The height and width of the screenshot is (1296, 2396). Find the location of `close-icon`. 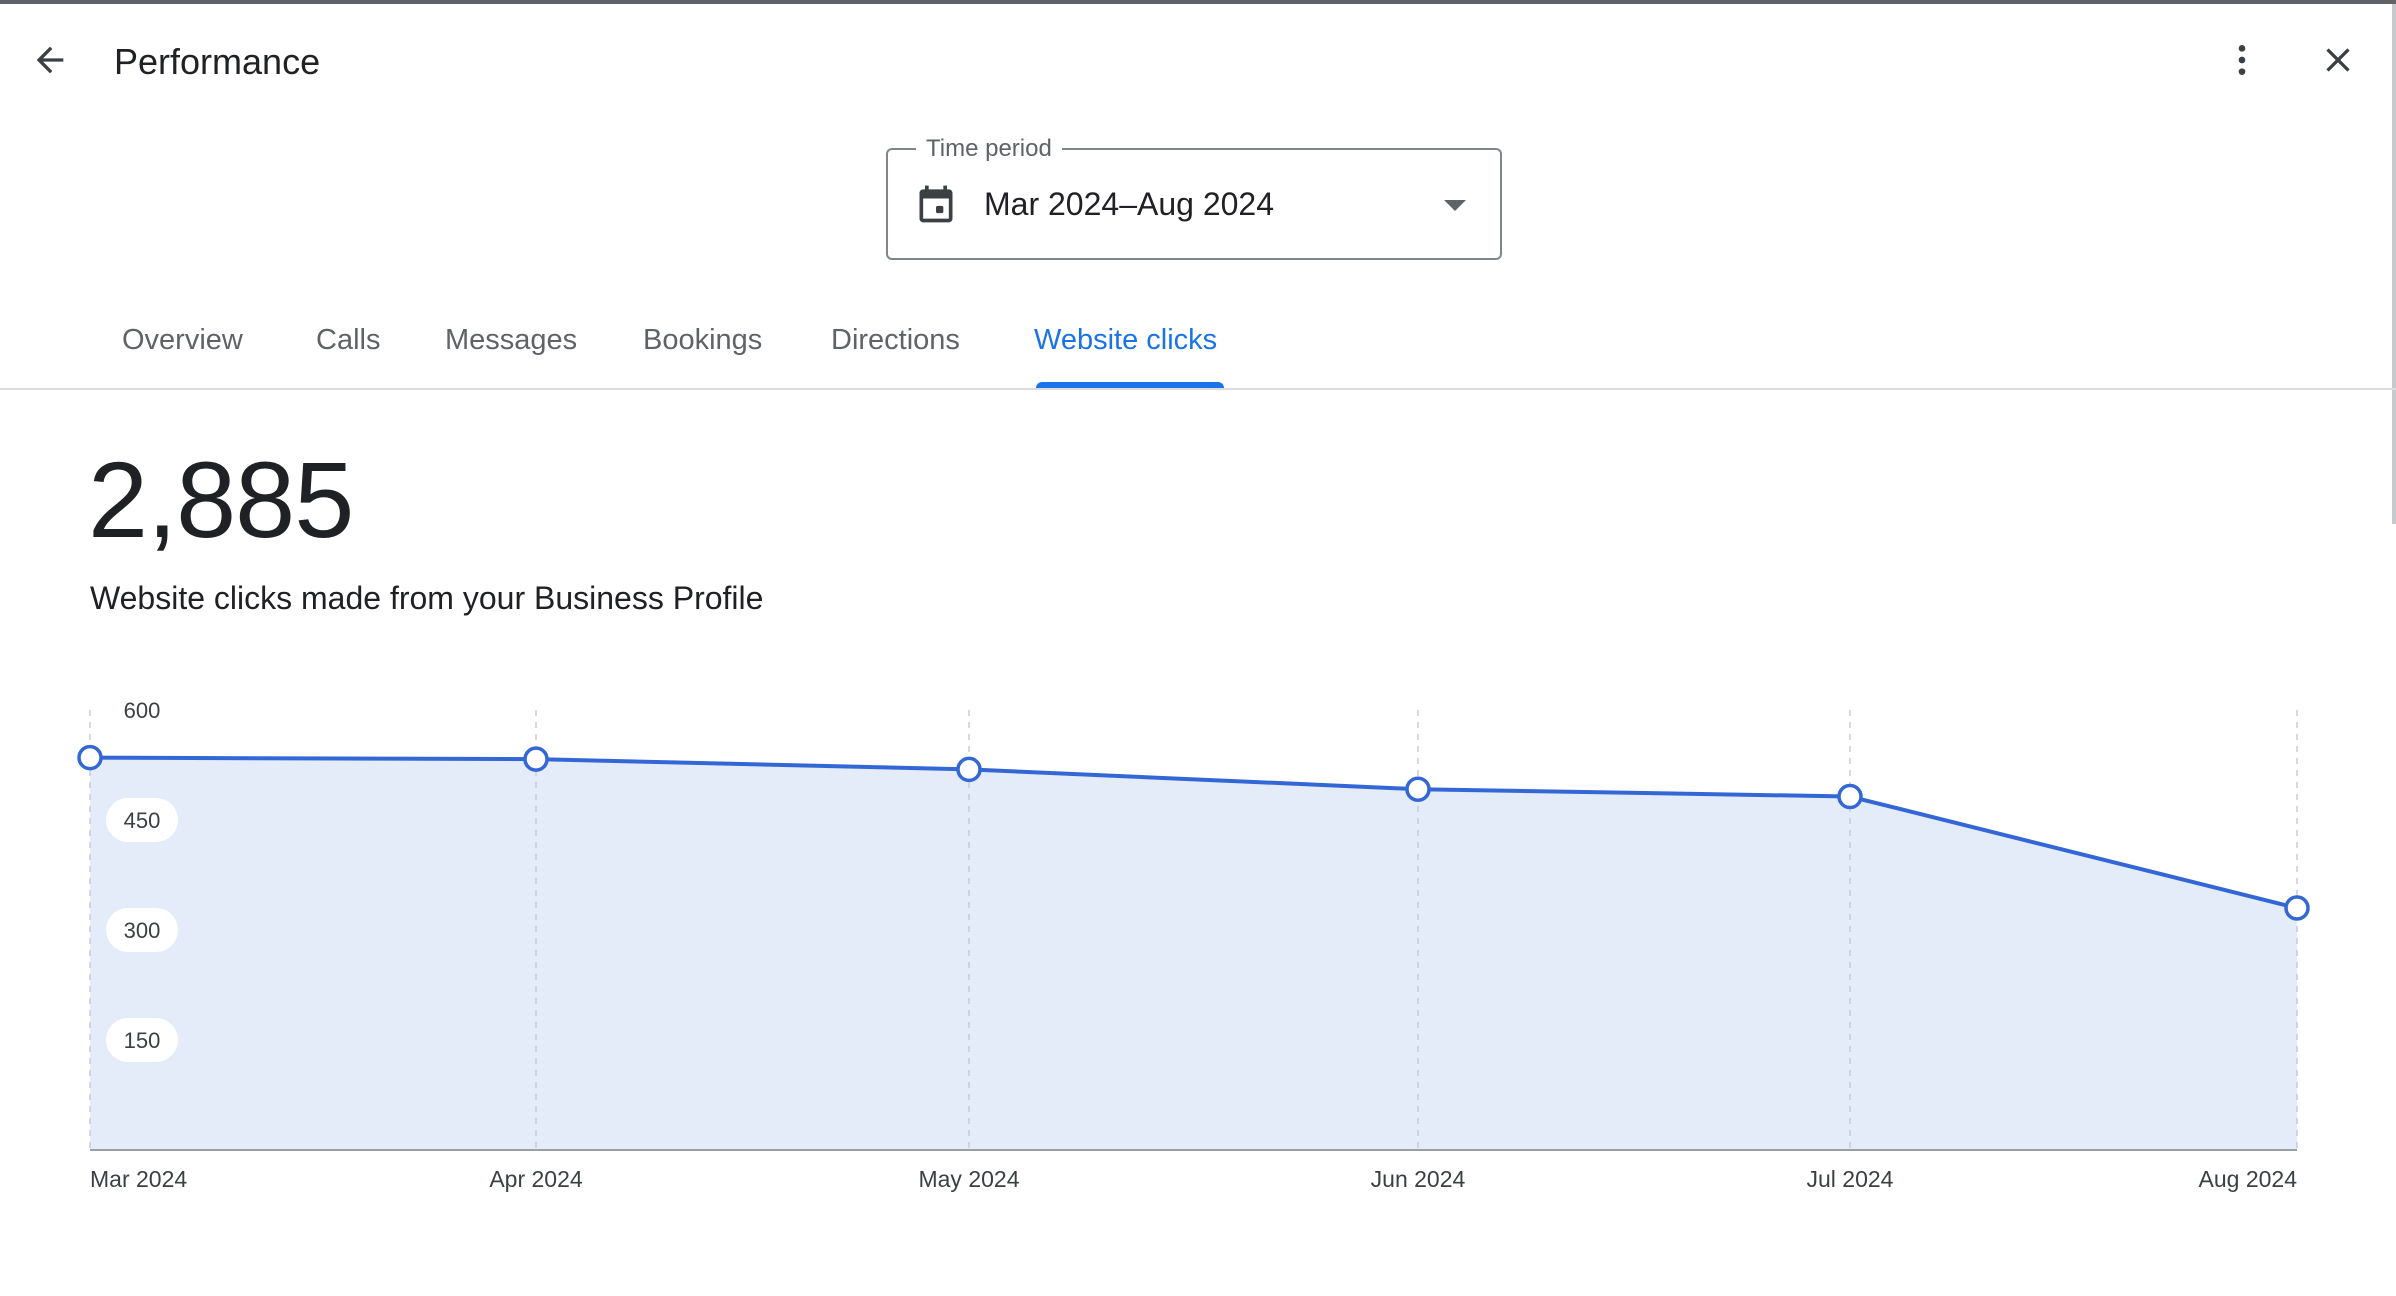

close-icon is located at coordinates (2338, 60).